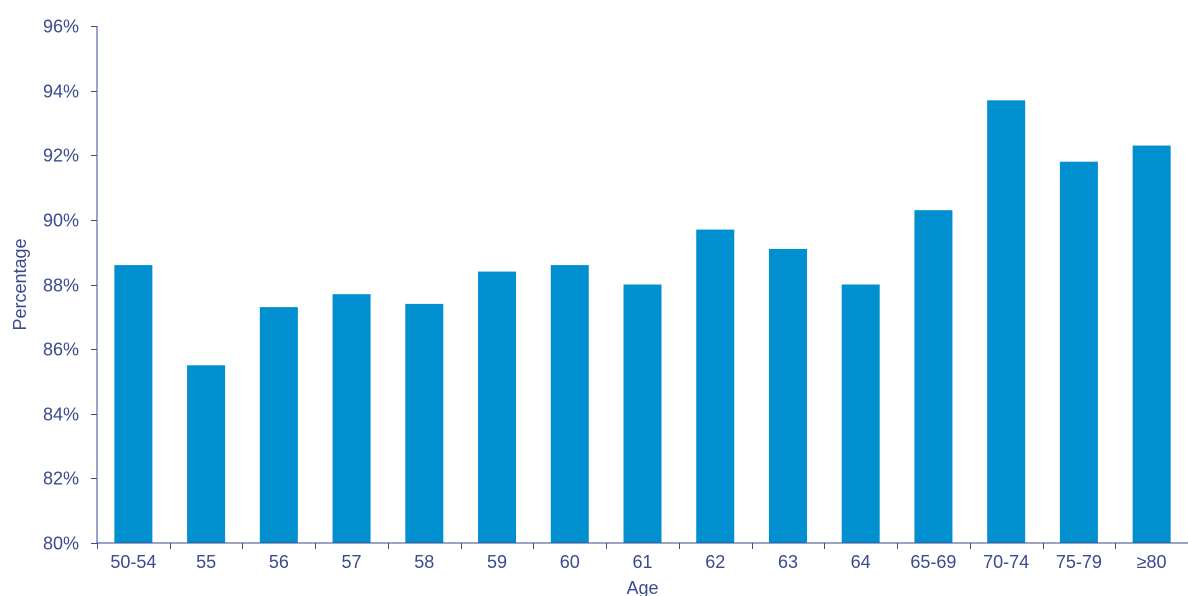 Image resolution: width=1188 pixels, height=596 pixels. Describe the element at coordinates (1079, 562) in the screenshot. I see `x-tick-label: 75-79` at that location.